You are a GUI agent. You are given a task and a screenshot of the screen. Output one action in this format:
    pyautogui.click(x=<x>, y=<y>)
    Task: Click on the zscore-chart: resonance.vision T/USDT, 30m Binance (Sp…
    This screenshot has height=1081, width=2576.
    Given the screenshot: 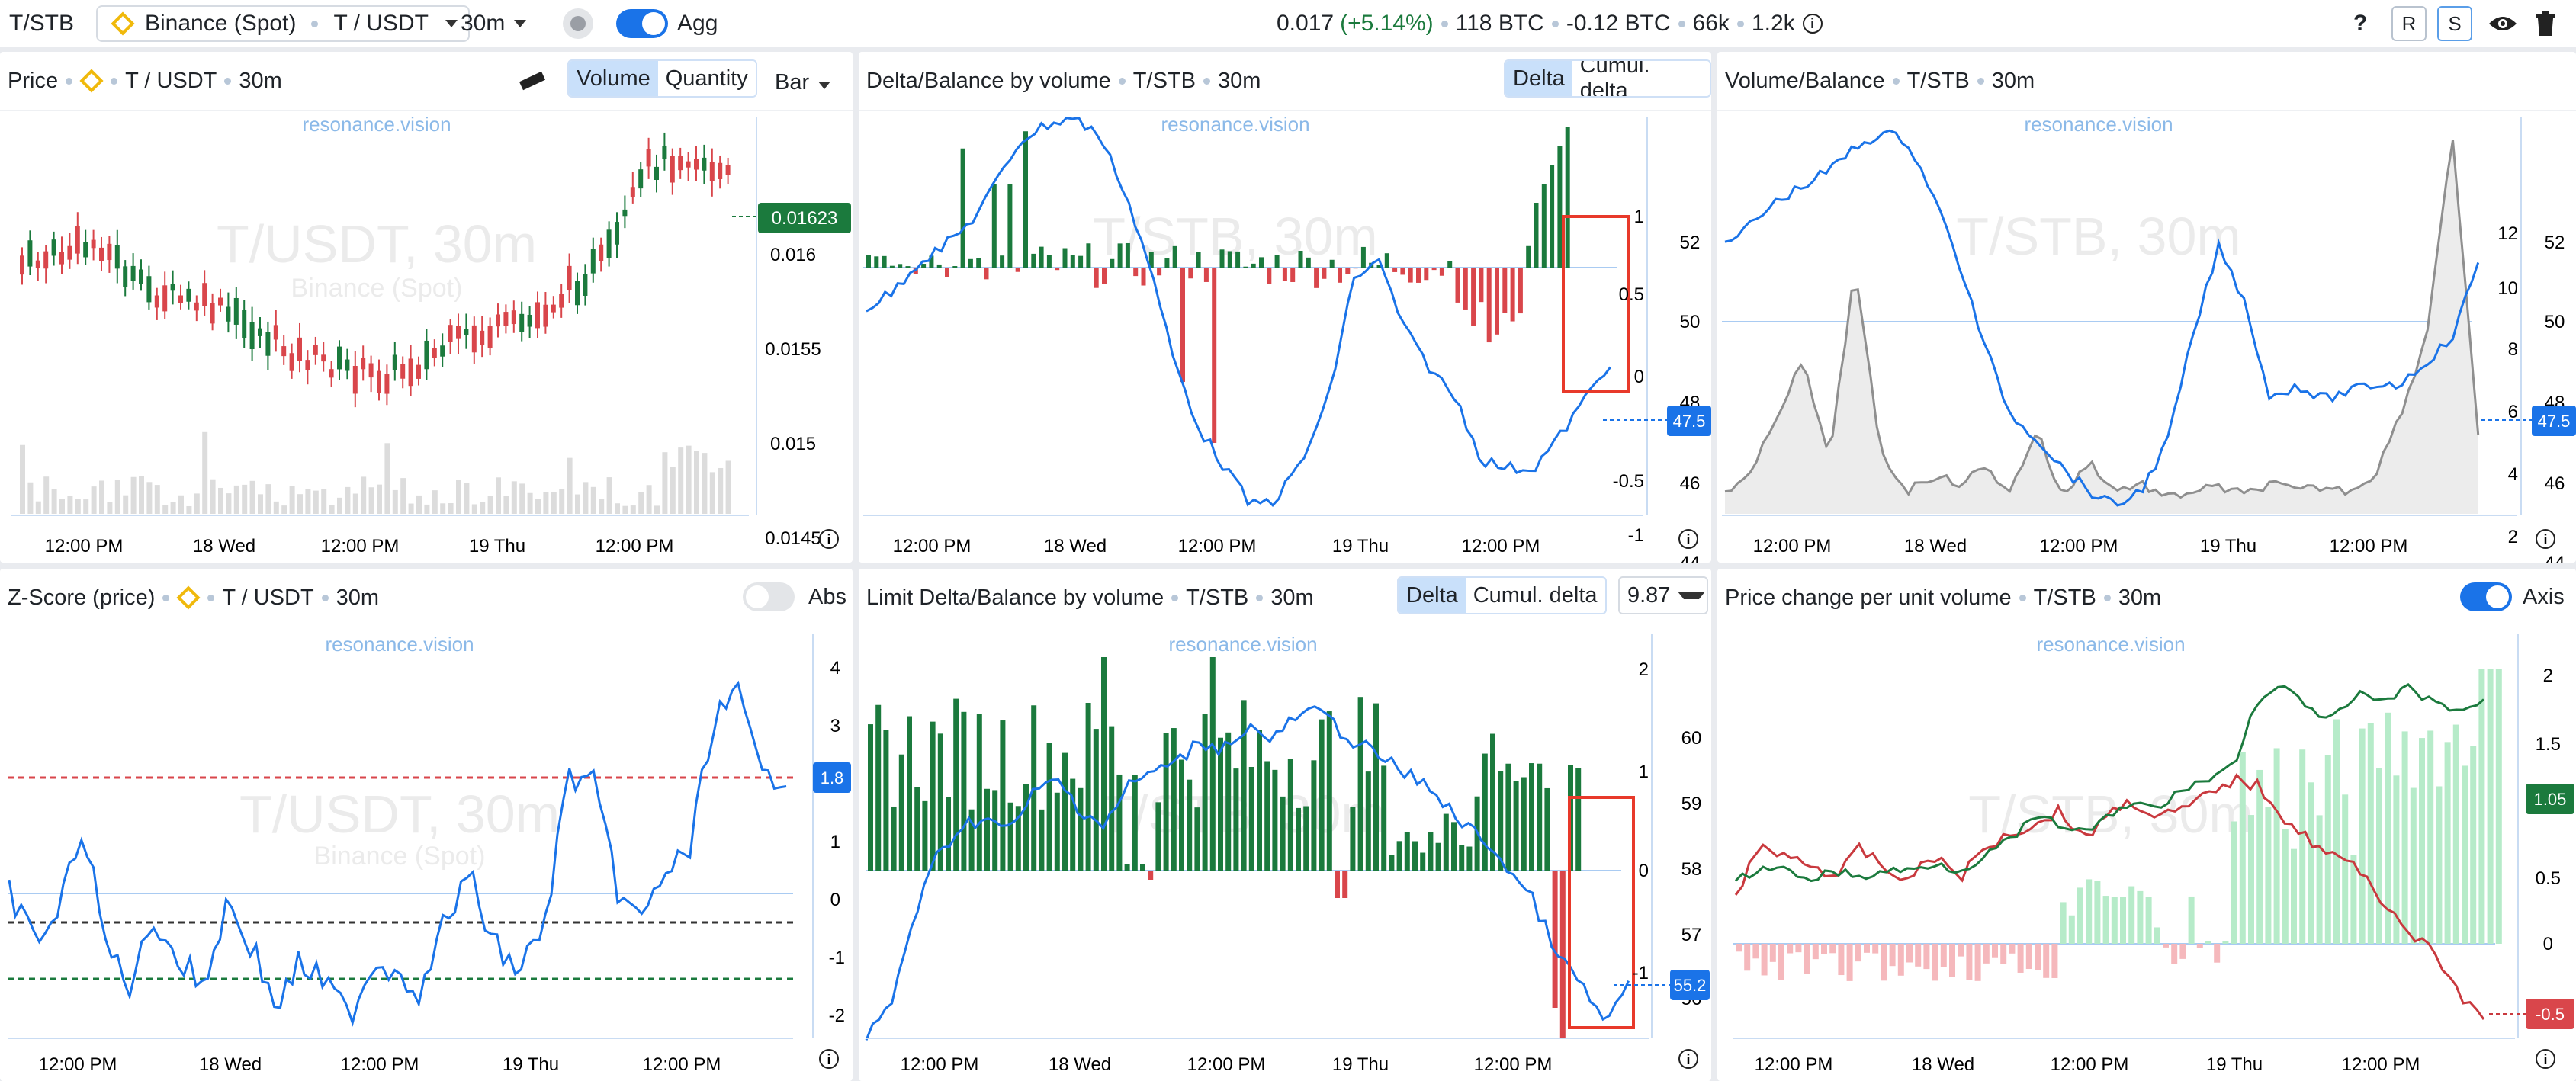 What is the action you would take?
    pyautogui.click(x=426, y=854)
    